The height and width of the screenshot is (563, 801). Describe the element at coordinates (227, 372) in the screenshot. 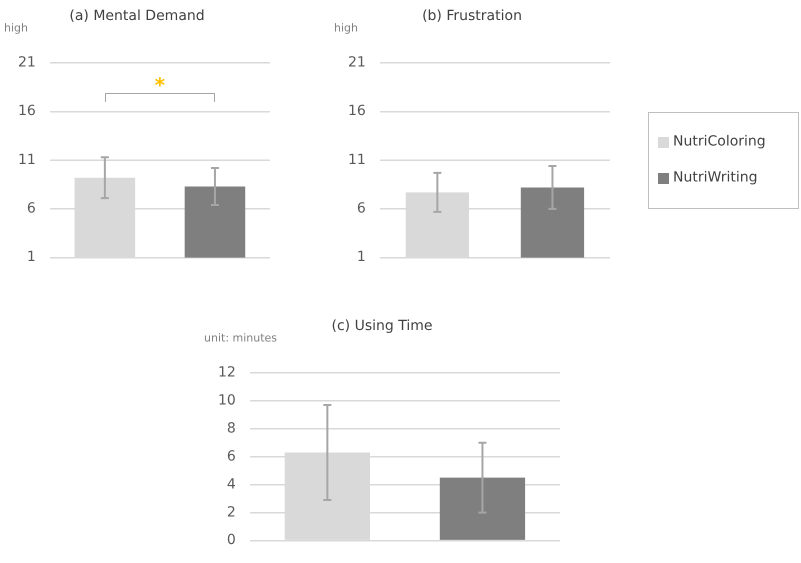

I see `y-tick-label: 12` at that location.